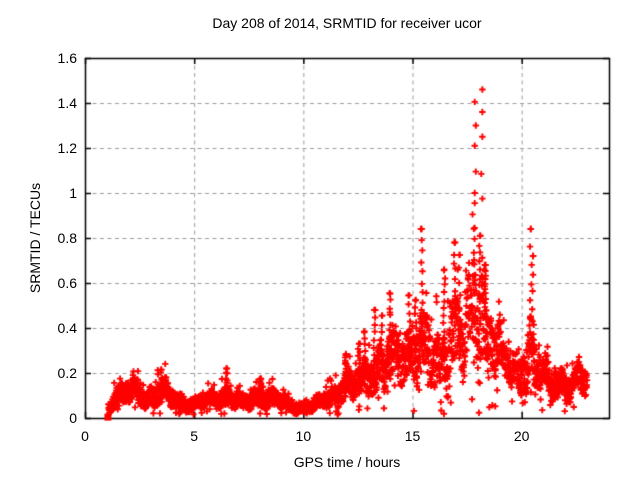 The image size is (640, 480). I want to click on y-tick-label: 1.6, so click(67, 58).